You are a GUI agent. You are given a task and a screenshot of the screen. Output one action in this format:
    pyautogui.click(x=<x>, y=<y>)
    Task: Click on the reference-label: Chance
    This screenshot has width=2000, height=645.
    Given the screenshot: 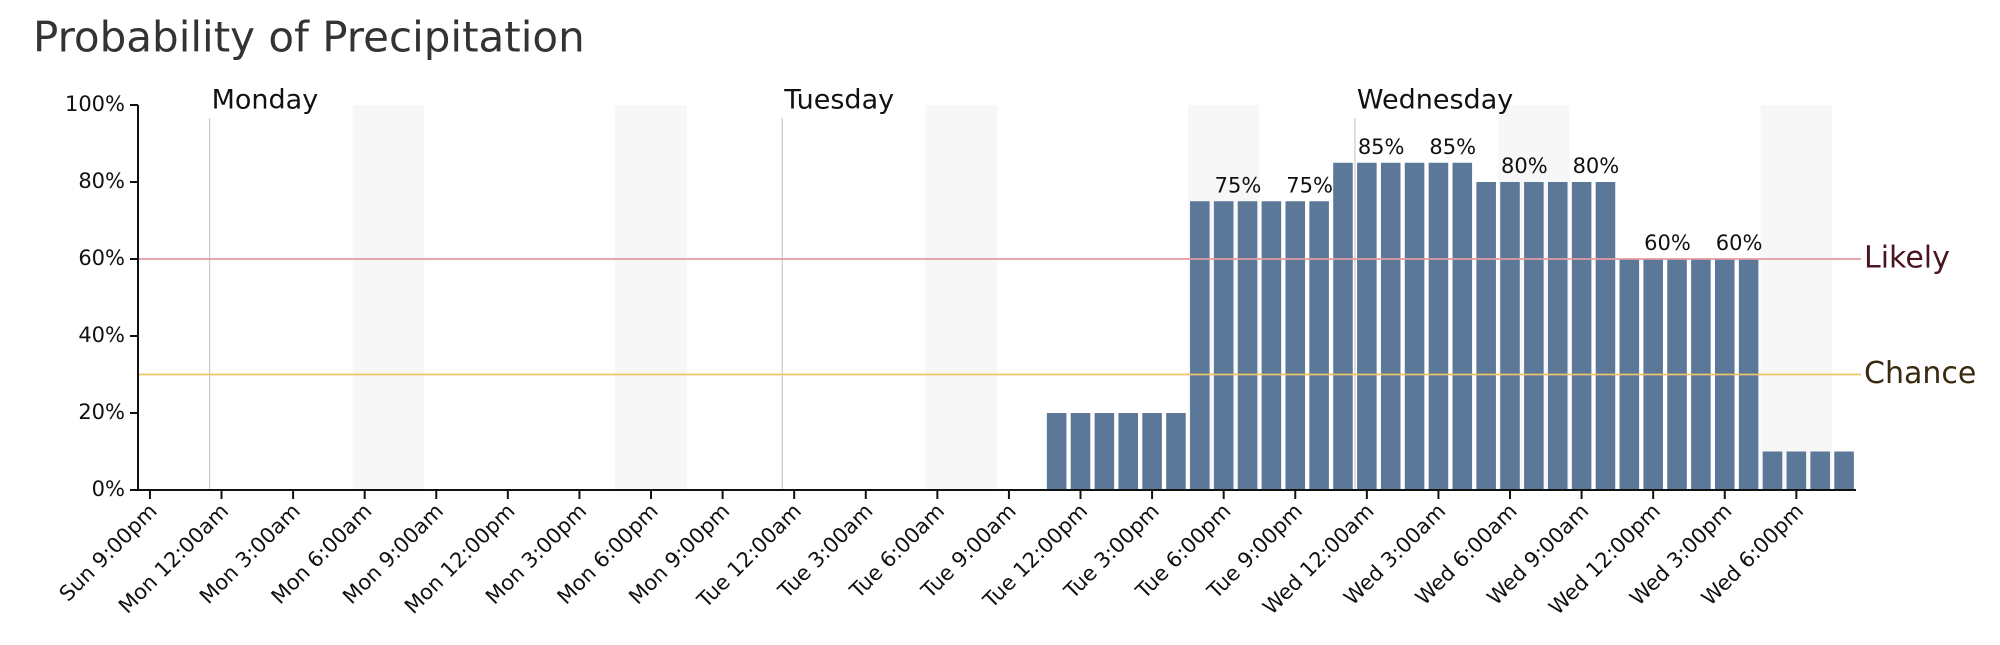 What is the action you would take?
    pyautogui.click(x=1920, y=373)
    